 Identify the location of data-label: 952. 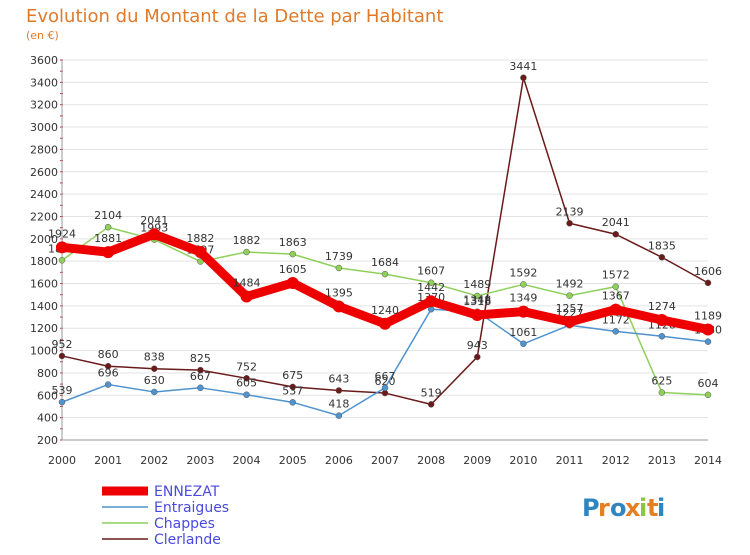
(62, 344).